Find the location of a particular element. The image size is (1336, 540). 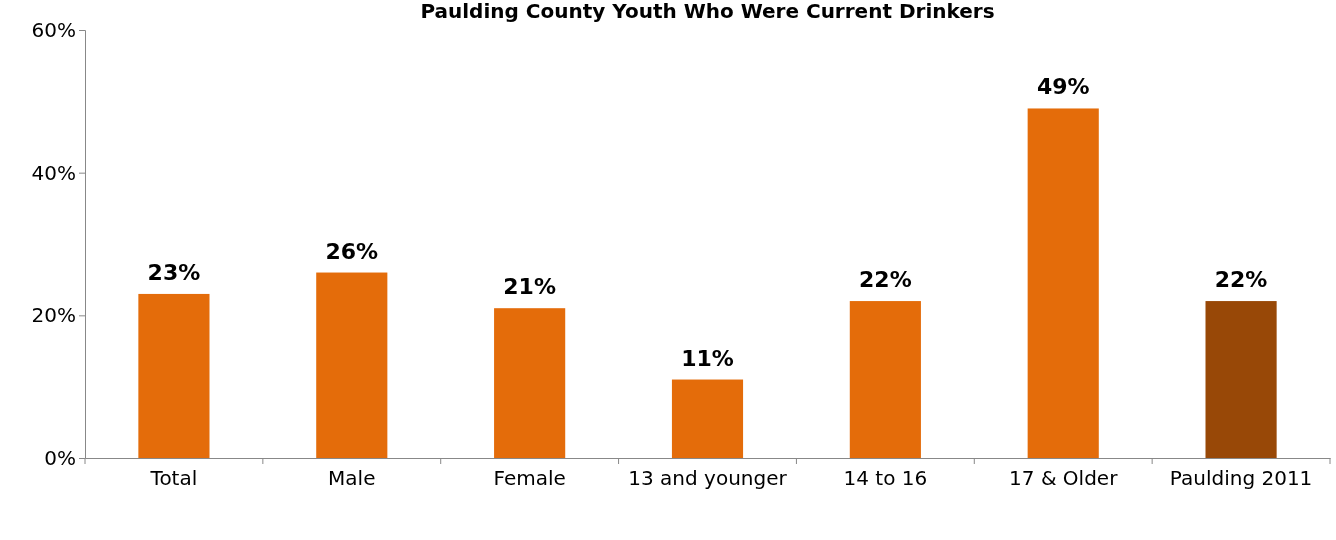

data-label: 23% is located at coordinates (174, 272).